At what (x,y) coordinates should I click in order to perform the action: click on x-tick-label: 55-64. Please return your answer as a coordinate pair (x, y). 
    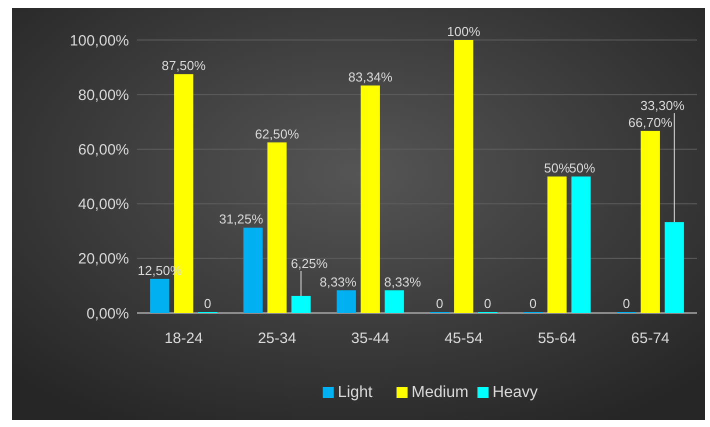
    Looking at the image, I should click on (557, 338).